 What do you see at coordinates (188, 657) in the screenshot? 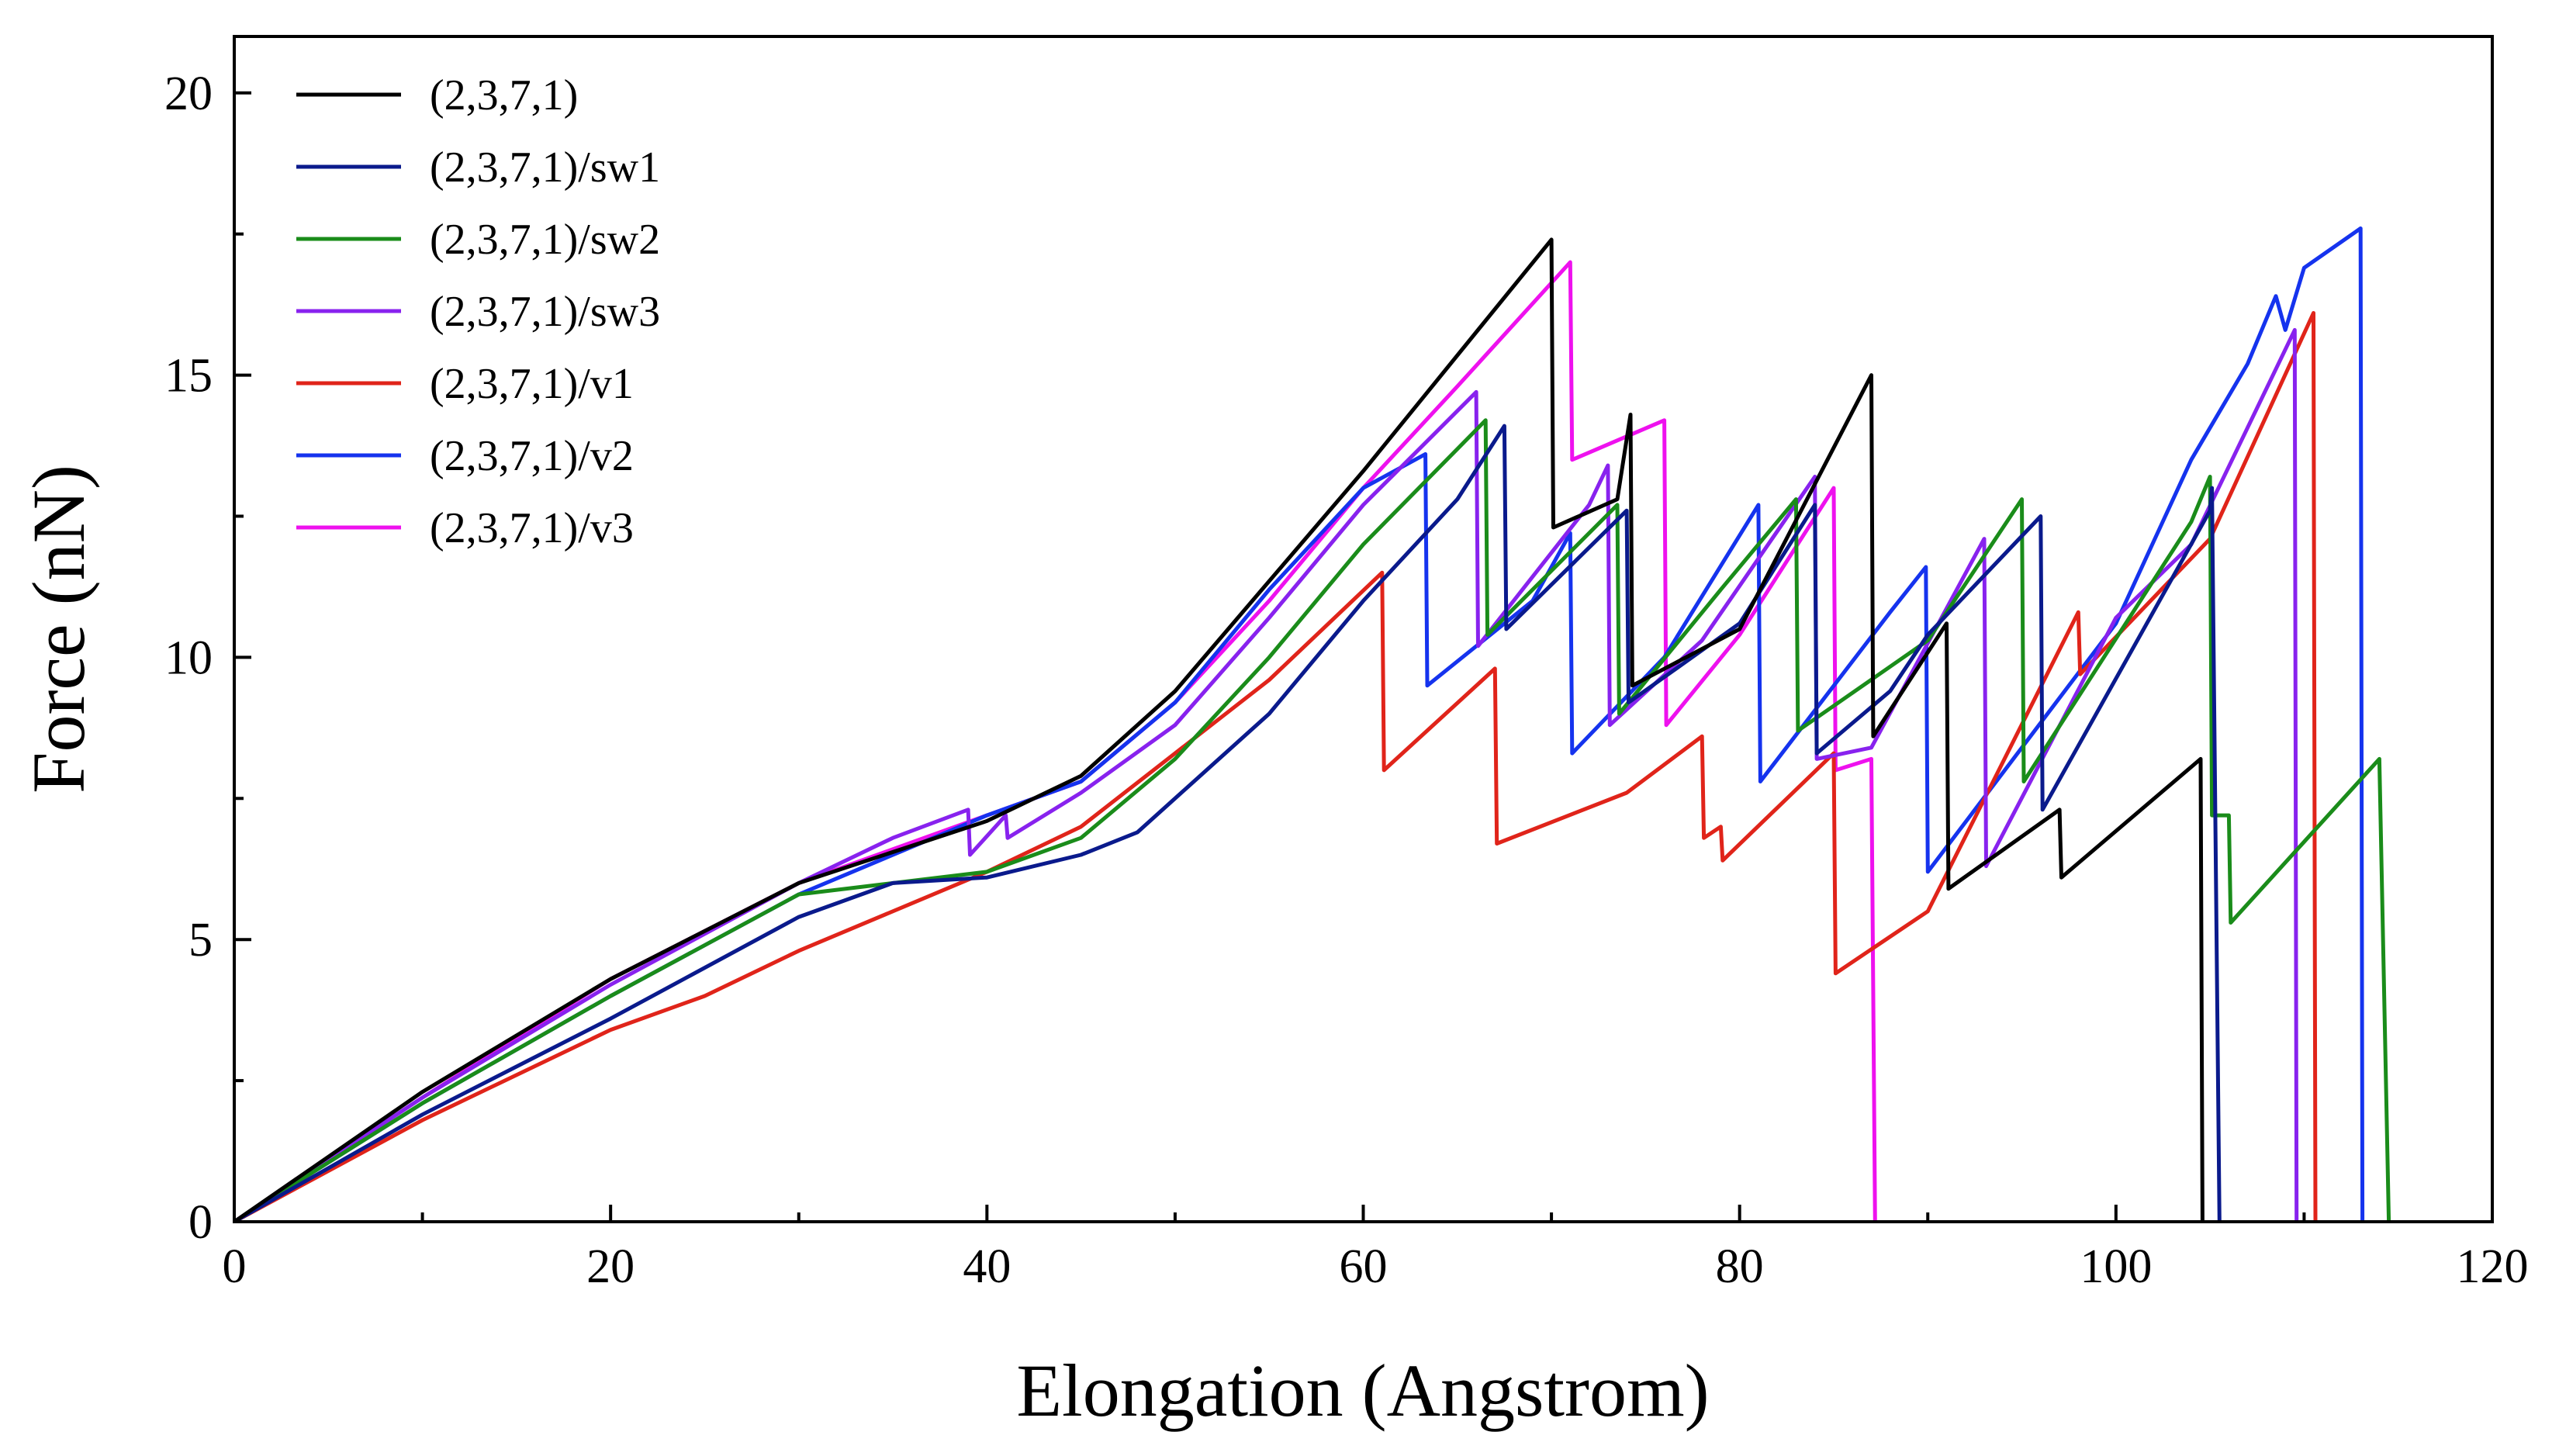
I see `y-tick-label: 10` at bounding box center [188, 657].